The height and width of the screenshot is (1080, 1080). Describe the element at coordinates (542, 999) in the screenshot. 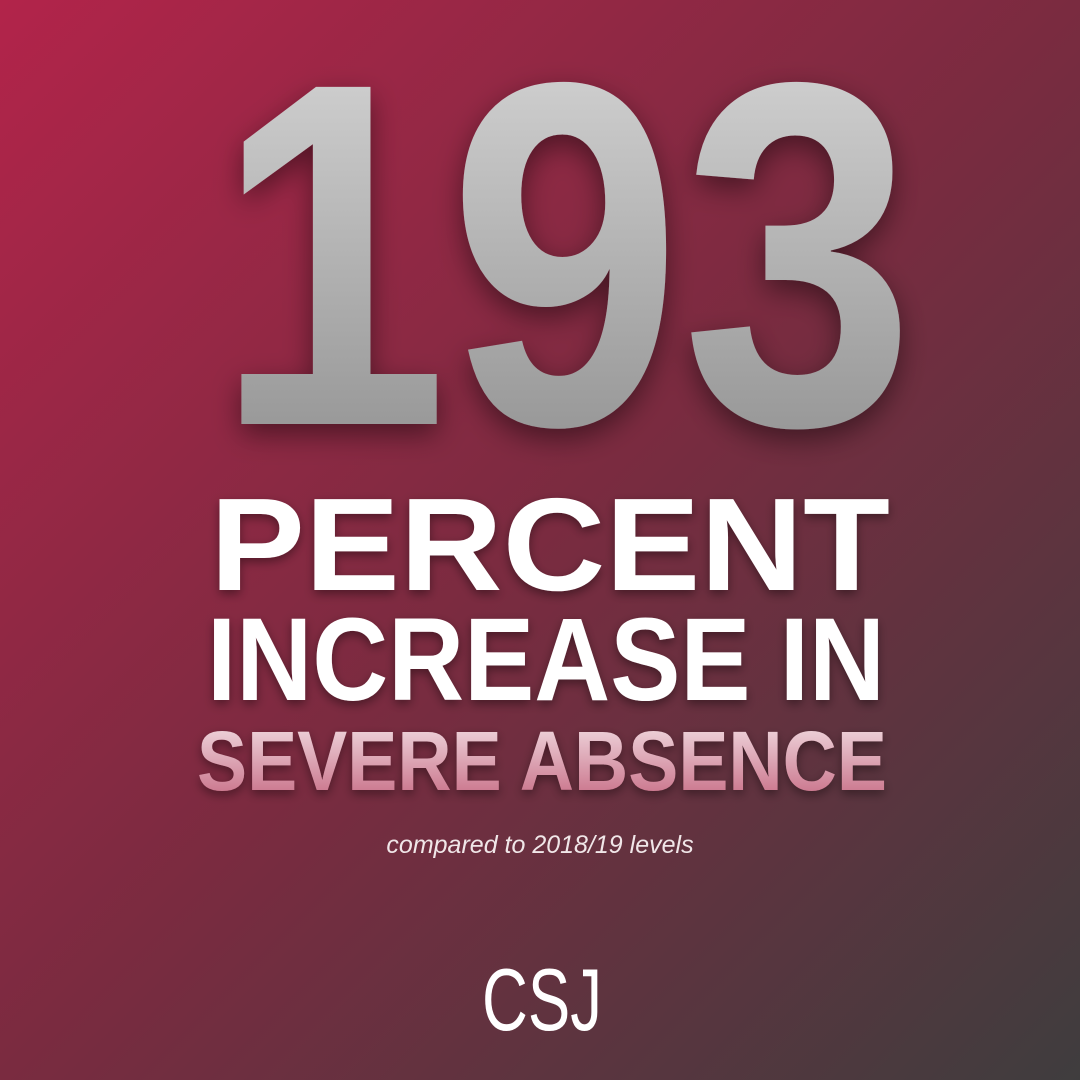

I see `logo: CSJ` at that location.